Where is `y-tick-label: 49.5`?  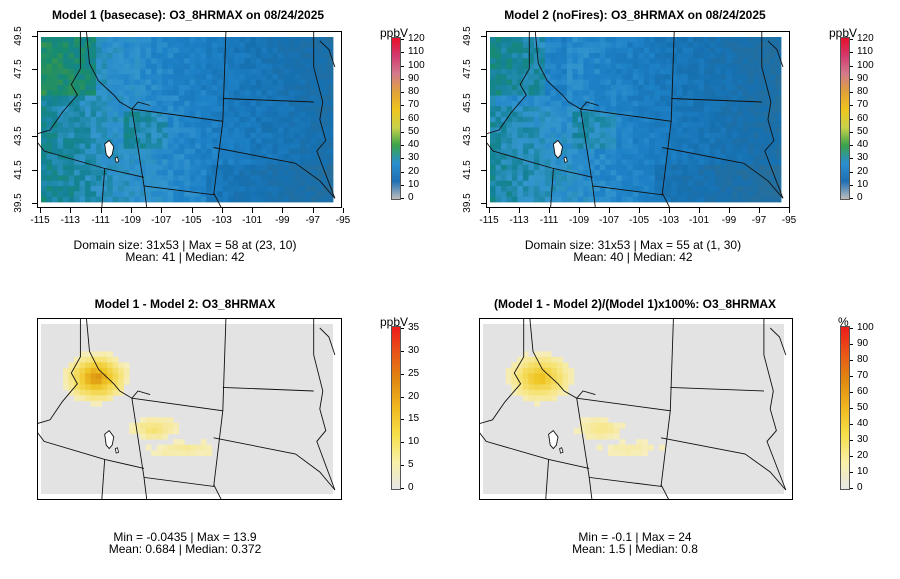
y-tick-label: 49.5 is located at coordinates (467, 36).